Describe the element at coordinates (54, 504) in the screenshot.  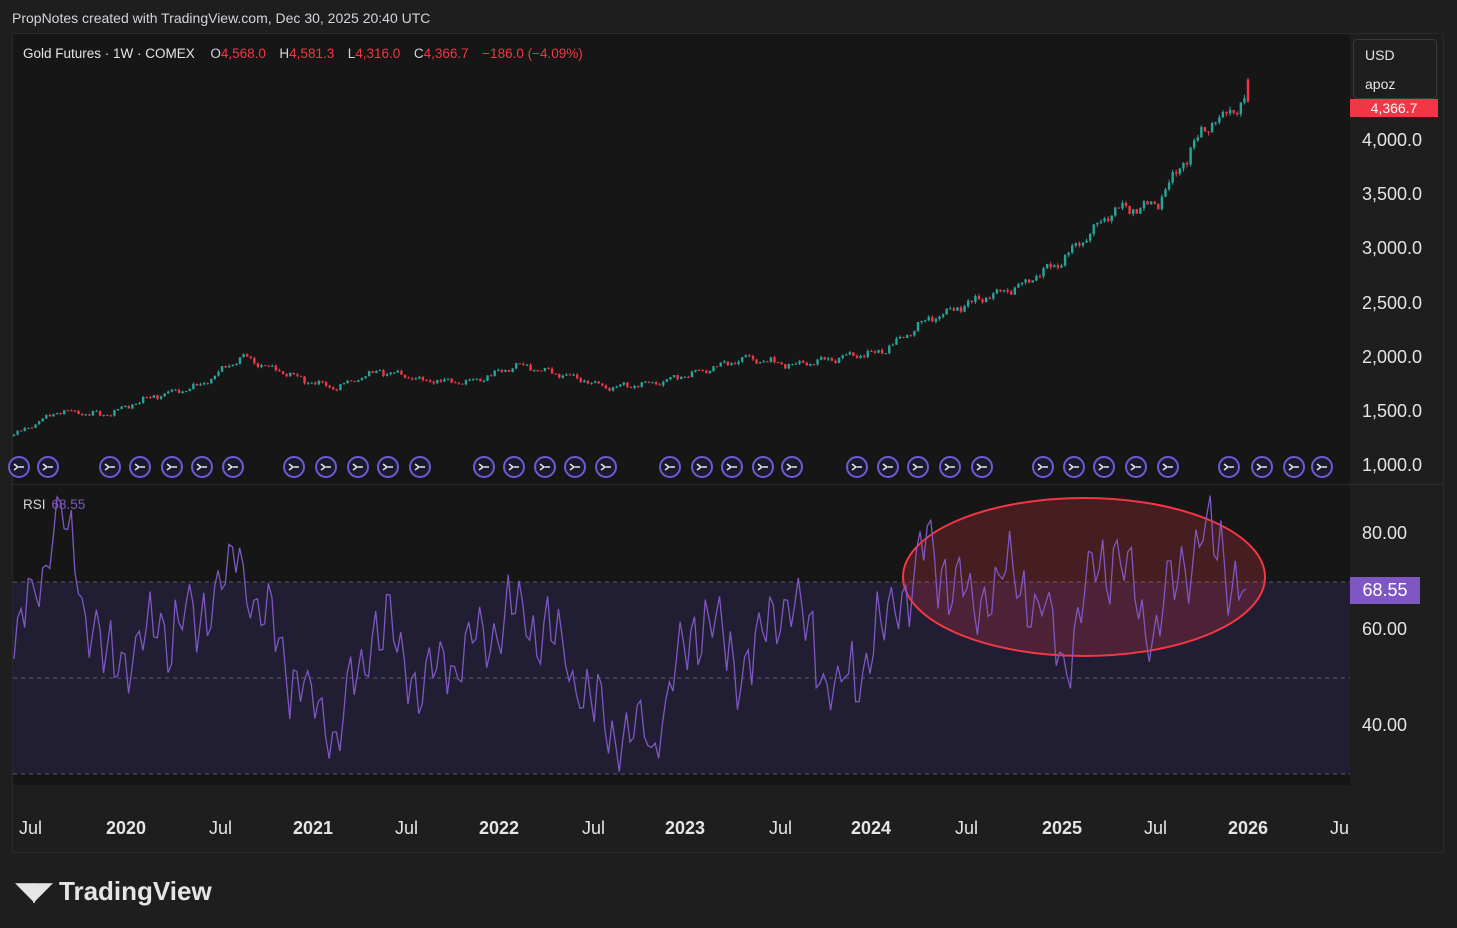
I see `rsi-legend: RSI 68.55` at that location.